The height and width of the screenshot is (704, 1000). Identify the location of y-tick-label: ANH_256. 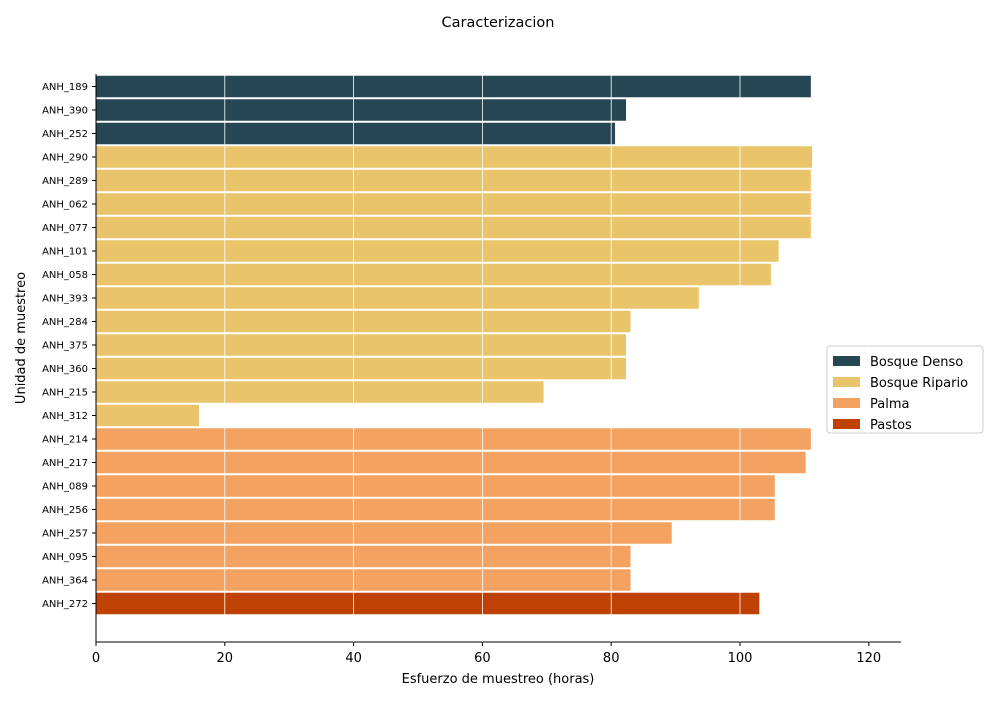
(65, 510).